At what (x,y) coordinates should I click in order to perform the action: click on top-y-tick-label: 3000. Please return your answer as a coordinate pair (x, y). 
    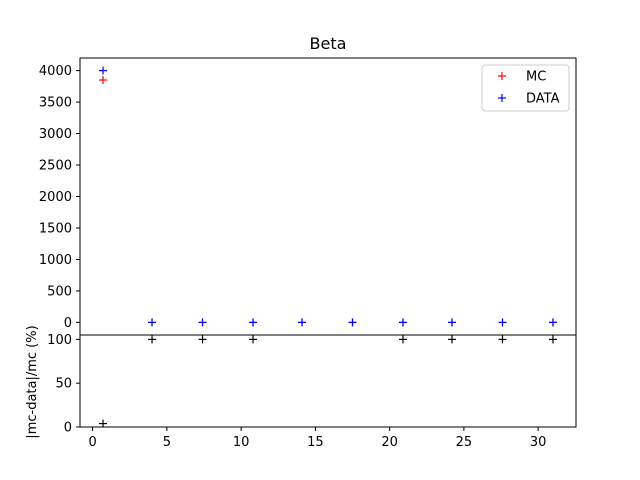
    Looking at the image, I should click on (55, 134).